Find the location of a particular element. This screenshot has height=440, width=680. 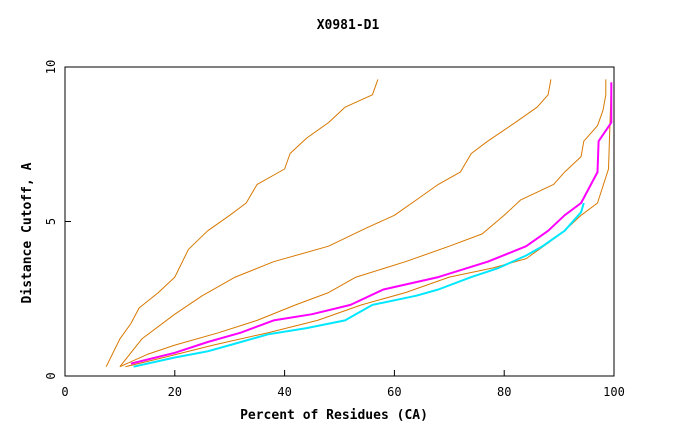

y-tick-label: 10 is located at coordinates (51, 67).